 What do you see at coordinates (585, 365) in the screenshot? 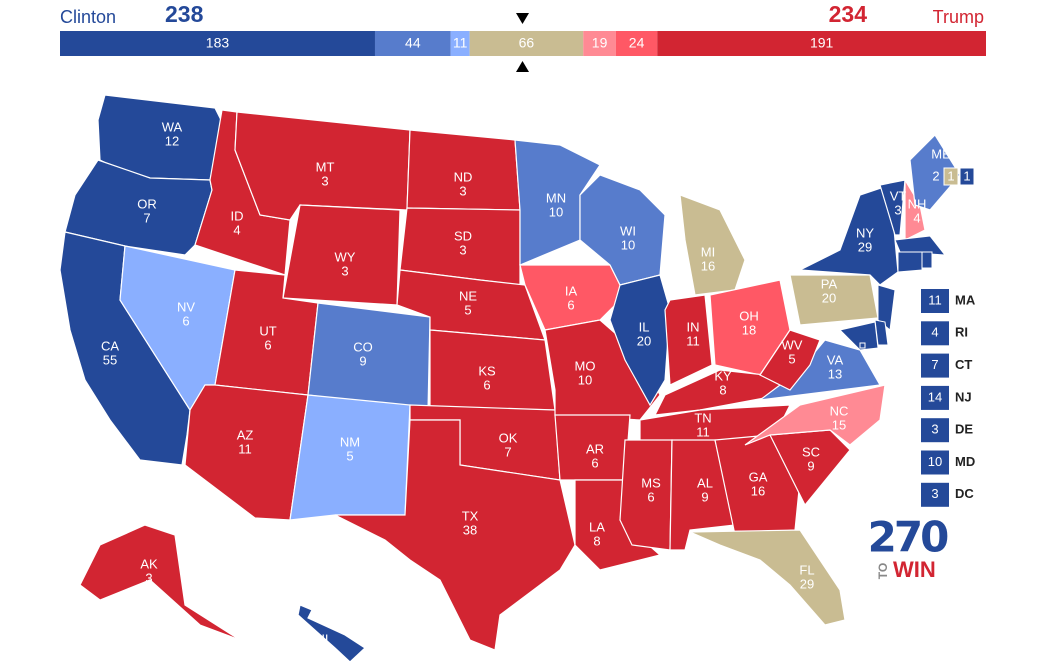
I see `state-abbr: MO` at bounding box center [585, 365].